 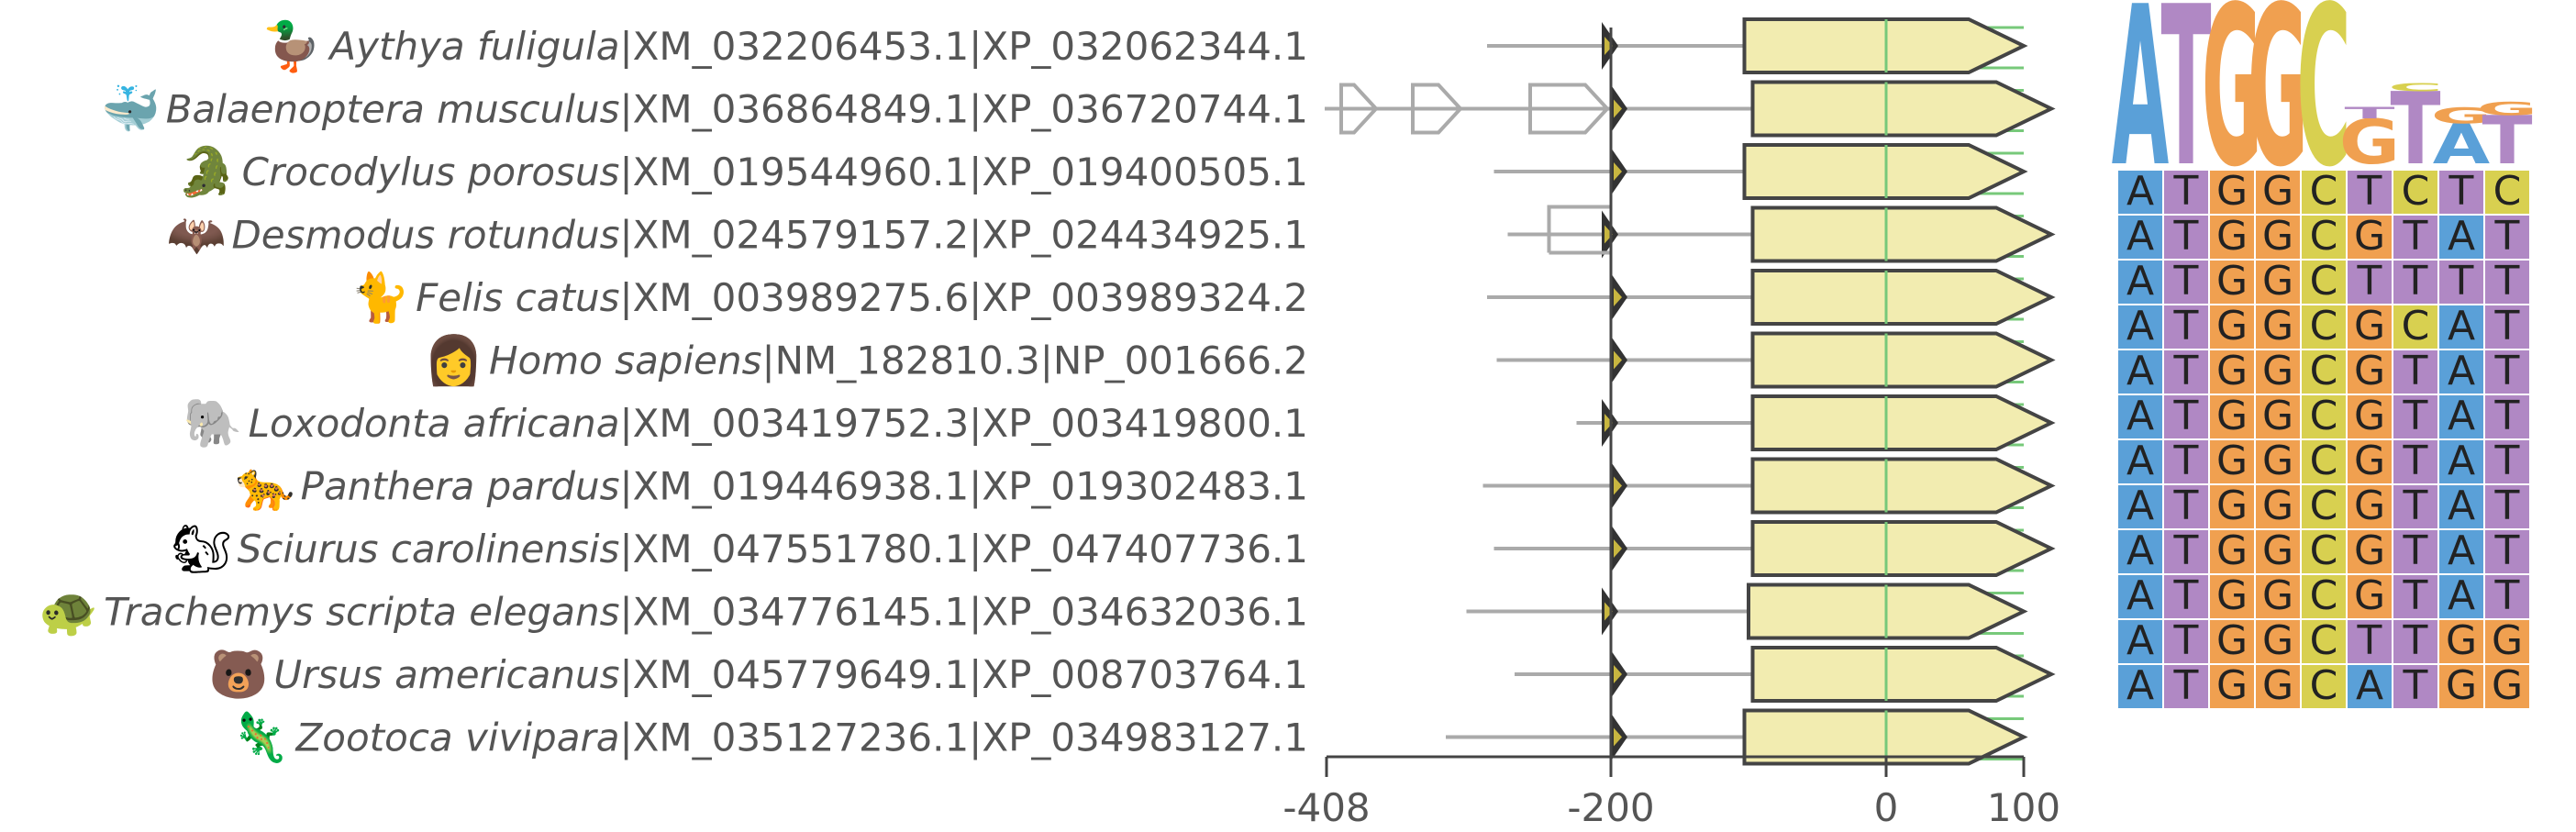 What do you see at coordinates (963, 424) in the screenshot?
I see `accession-text: |XM_003419752.3|XP_003419800.1` at bounding box center [963, 424].